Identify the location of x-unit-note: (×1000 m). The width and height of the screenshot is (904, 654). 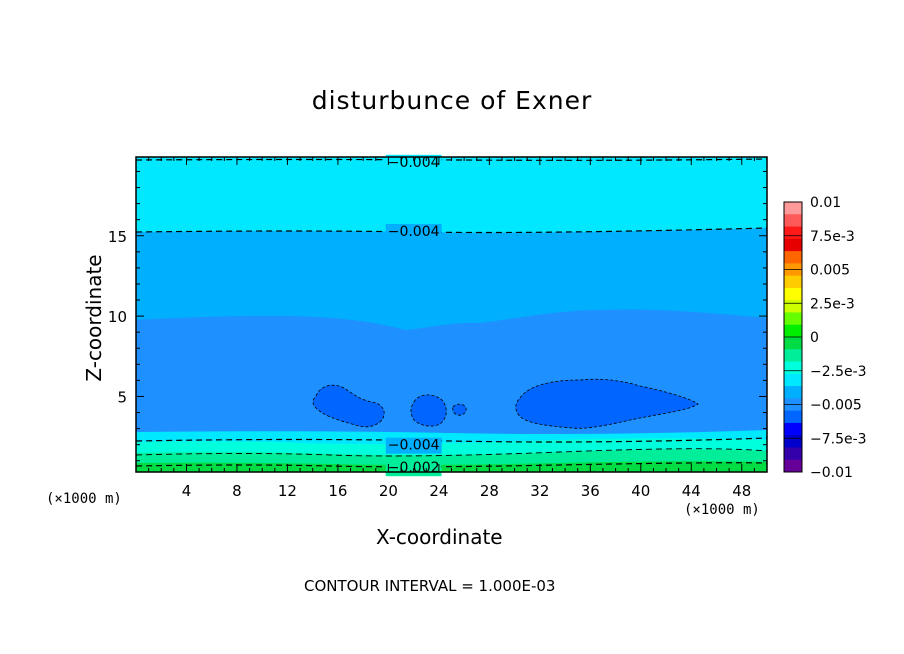
(84, 499).